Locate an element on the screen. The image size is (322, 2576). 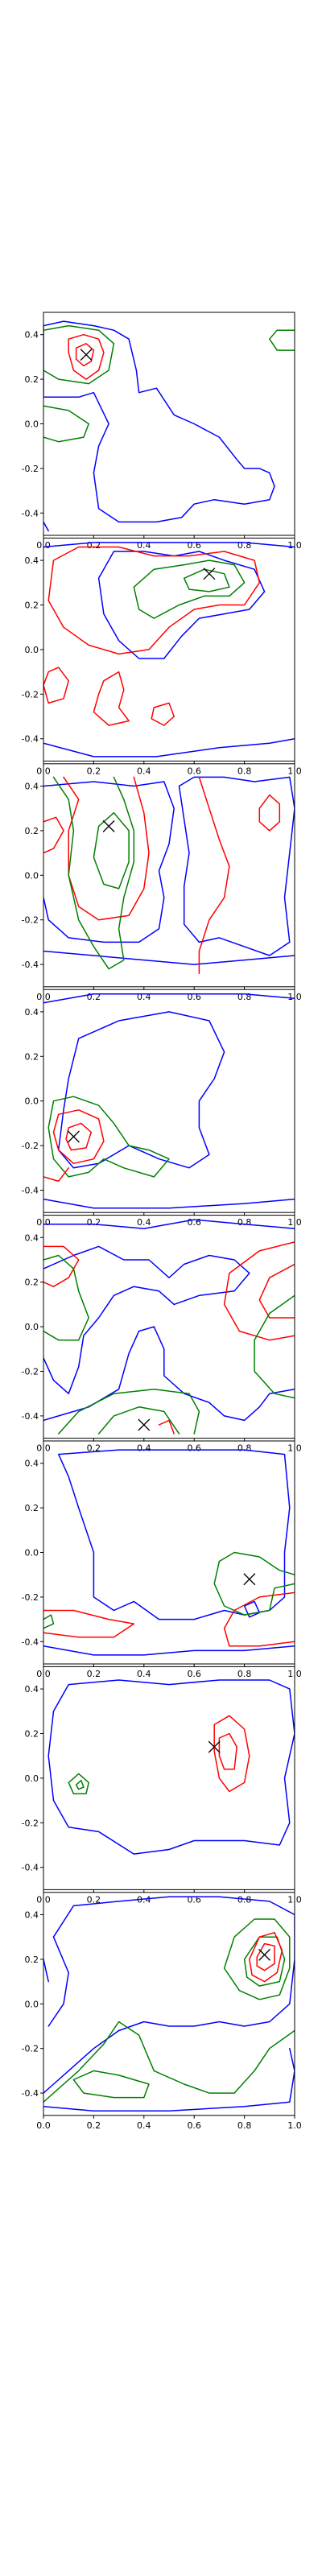
contour-panel-4: 0.0 0.2 0.4 0.6 0.8 1.0-0.4-0.20.00.20.4 is located at coordinates (162, 1108).